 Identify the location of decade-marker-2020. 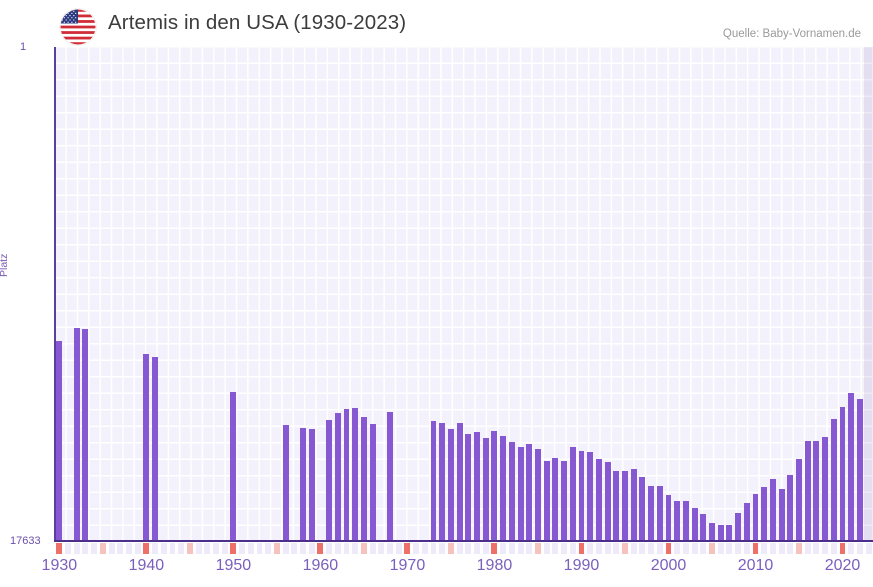
(842, 548).